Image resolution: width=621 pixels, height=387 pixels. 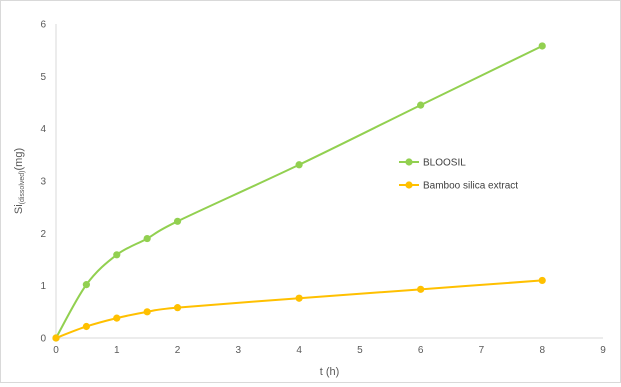 What do you see at coordinates (43, 25) in the screenshot?
I see `y-tick-label: 6` at bounding box center [43, 25].